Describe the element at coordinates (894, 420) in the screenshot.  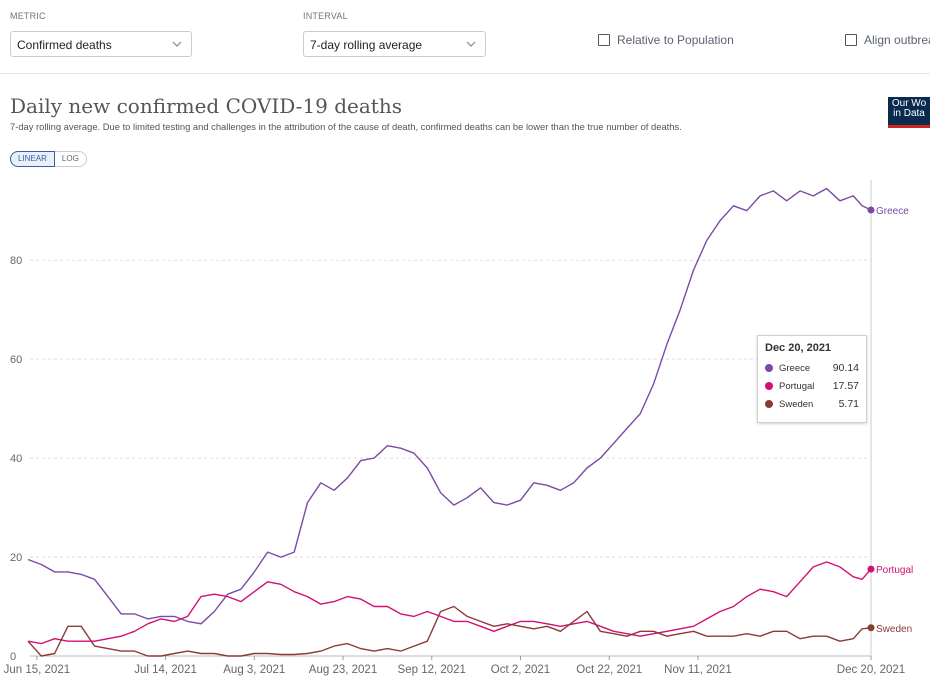
I see `series-labels: Greece Portugal Sweden` at that location.